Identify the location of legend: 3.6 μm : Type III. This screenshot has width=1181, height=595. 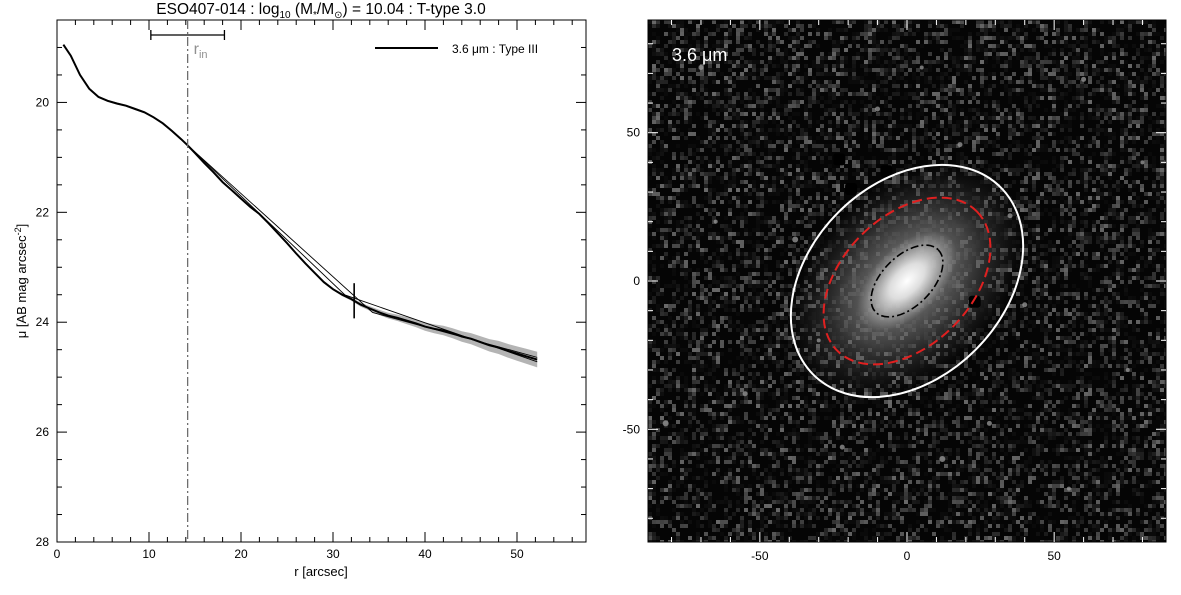
(456, 49).